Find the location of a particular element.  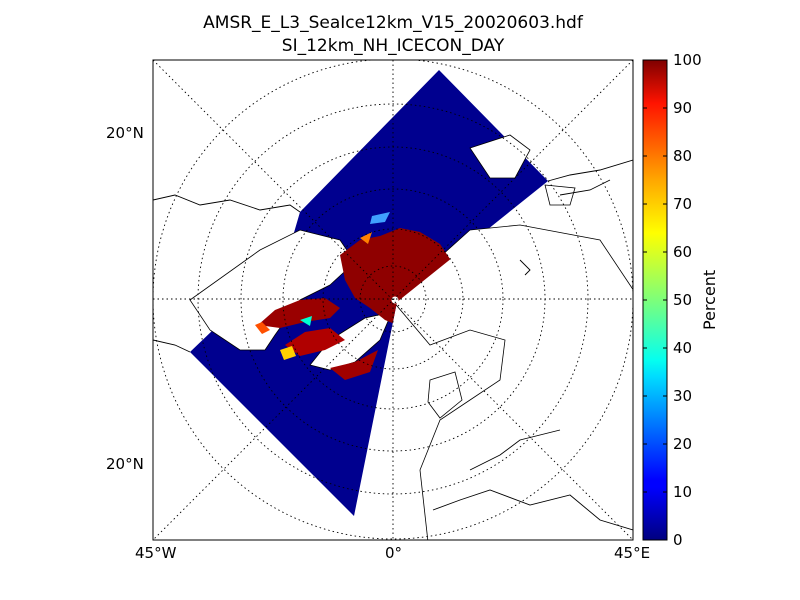

lon-label-center: 0° is located at coordinates (394, 553).